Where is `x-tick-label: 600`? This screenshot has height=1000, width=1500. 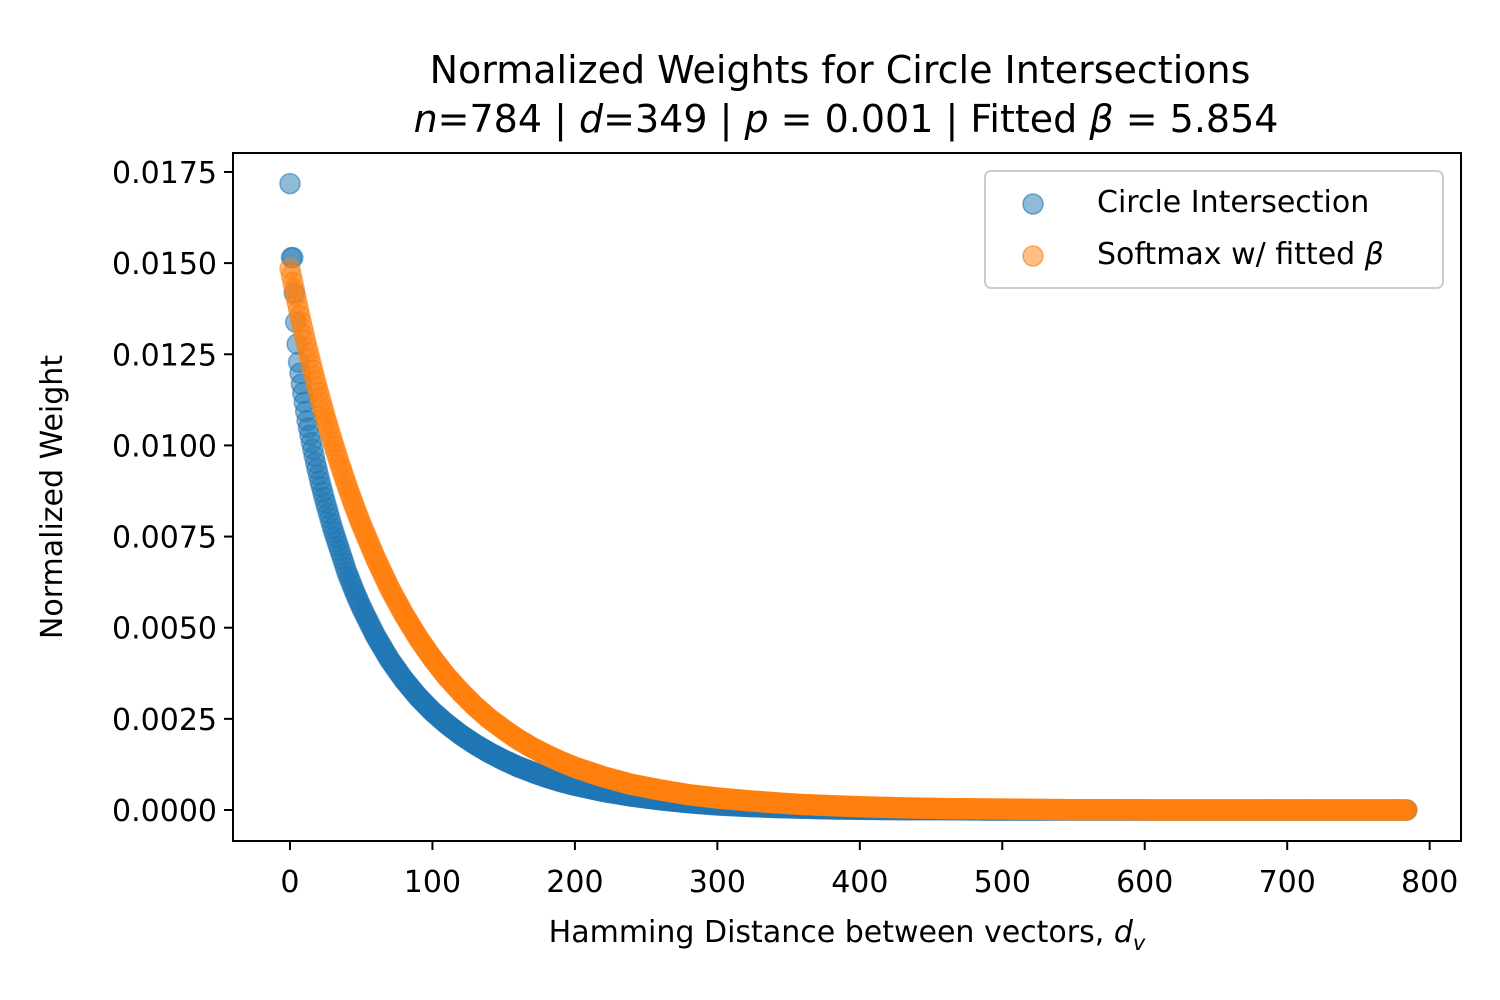
x-tick-label: 600 is located at coordinates (1144, 882).